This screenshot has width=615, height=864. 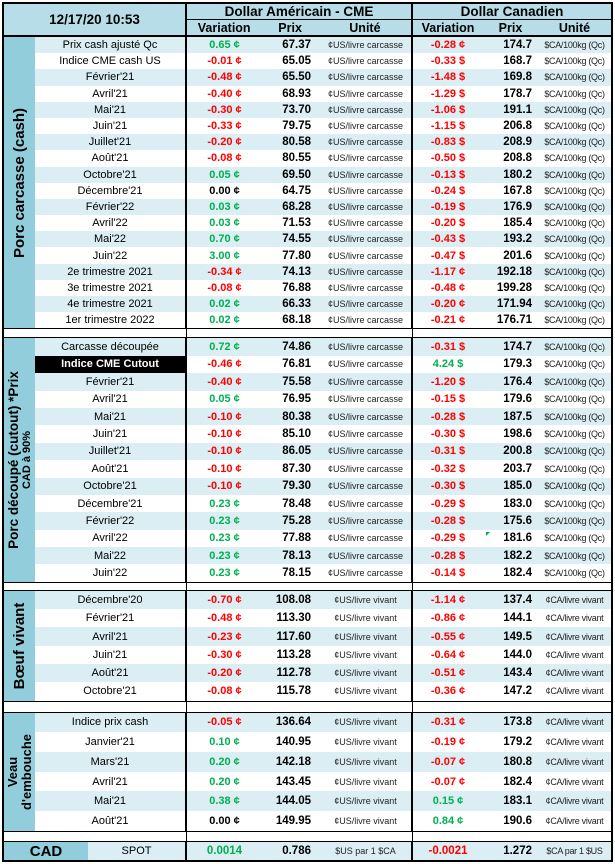 What do you see at coordinates (296, 255) in the screenshot?
I see `us-price-cell: 77.80` at bounding box center [296, 255].